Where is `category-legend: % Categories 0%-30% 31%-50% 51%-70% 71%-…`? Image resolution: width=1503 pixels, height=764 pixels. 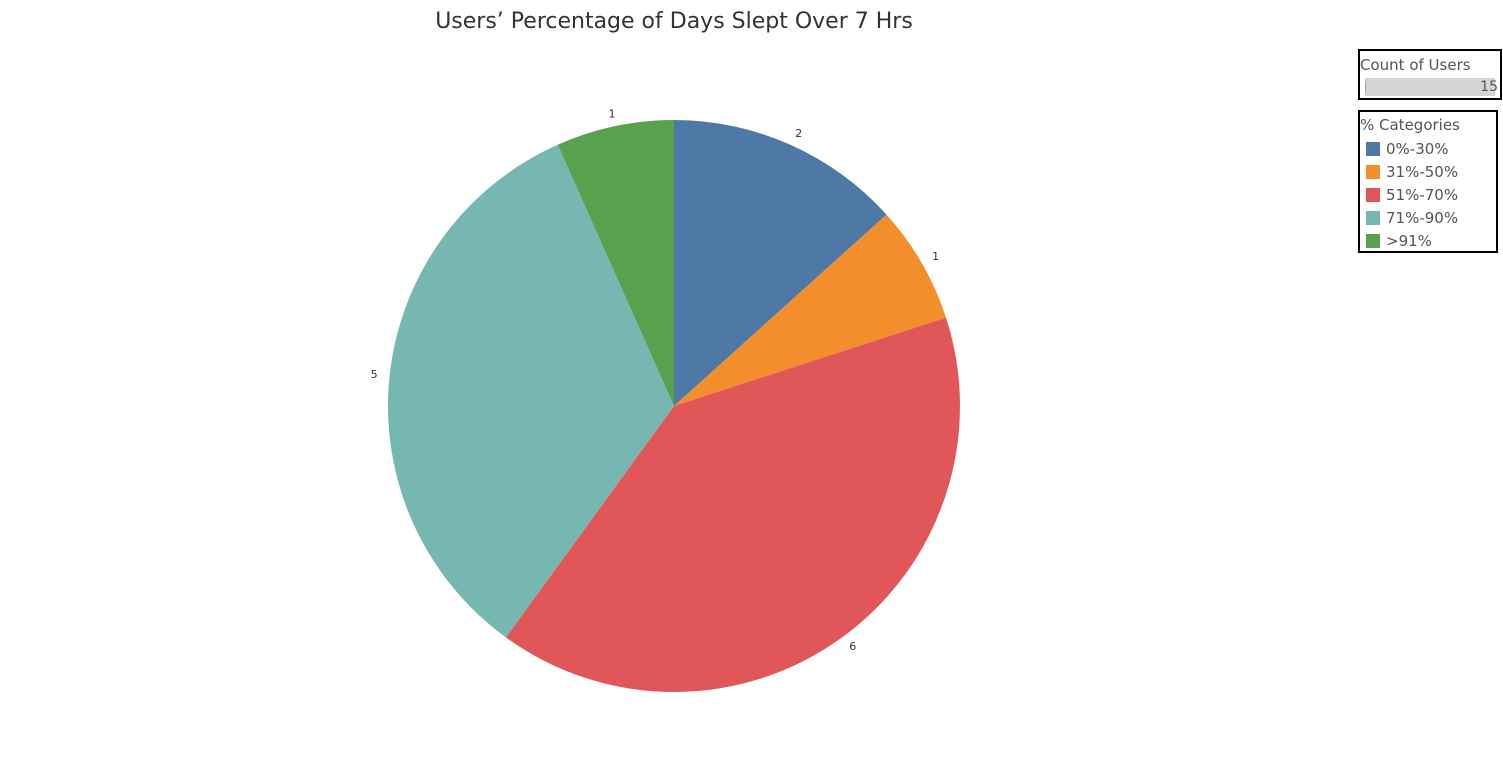
category-legend: % Categories 0%-30% 31%-50% 51%-70% 71%-… is located at coordinates (1428, 181).